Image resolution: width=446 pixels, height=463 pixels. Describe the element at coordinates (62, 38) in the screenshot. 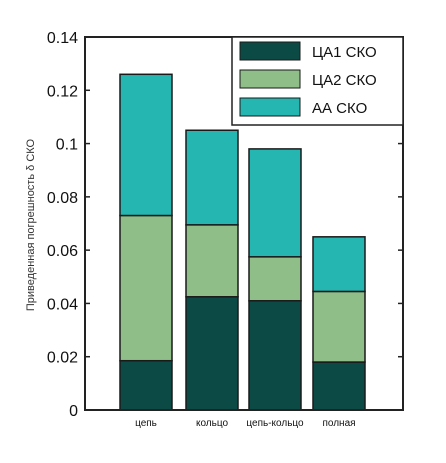

I see `y-tick-label: 0.14` at that location.